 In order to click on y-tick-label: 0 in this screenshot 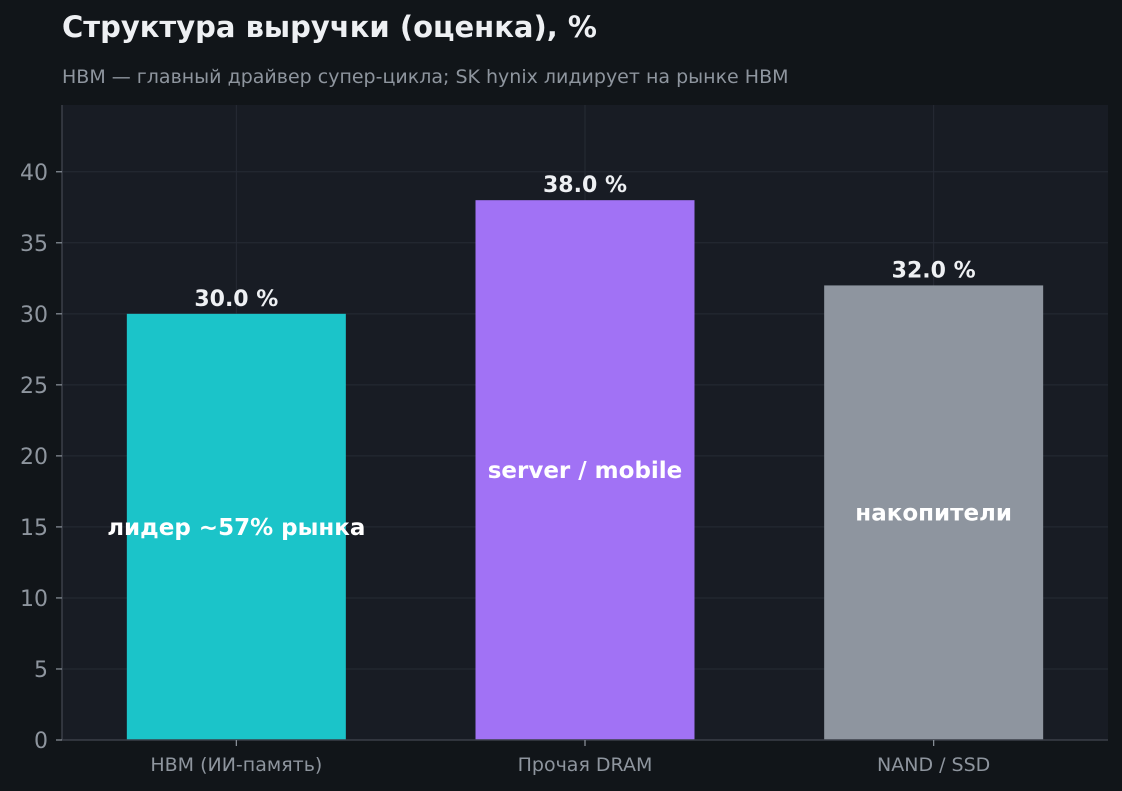, I will do `click(41, 741)`.